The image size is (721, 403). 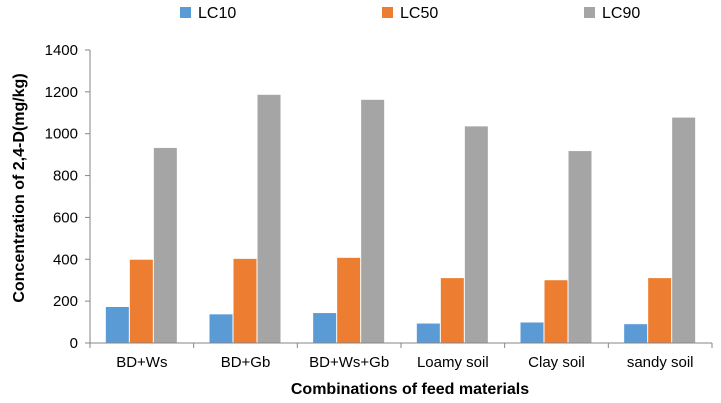 I want to click on y-tick-label: 1200, so click(x=61, y=92).